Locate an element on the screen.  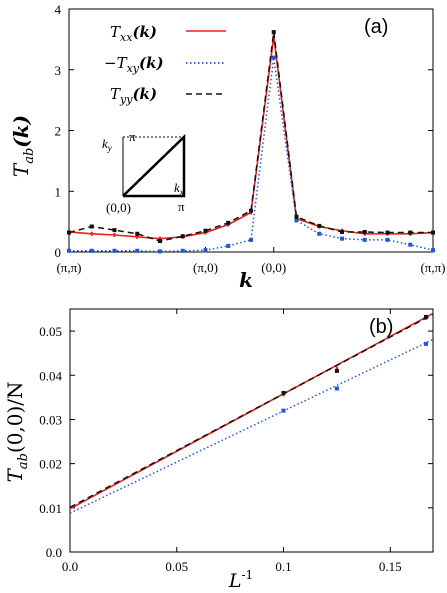
legend-entry-txy: −Txy(k) is located at coordinates (165, 64).